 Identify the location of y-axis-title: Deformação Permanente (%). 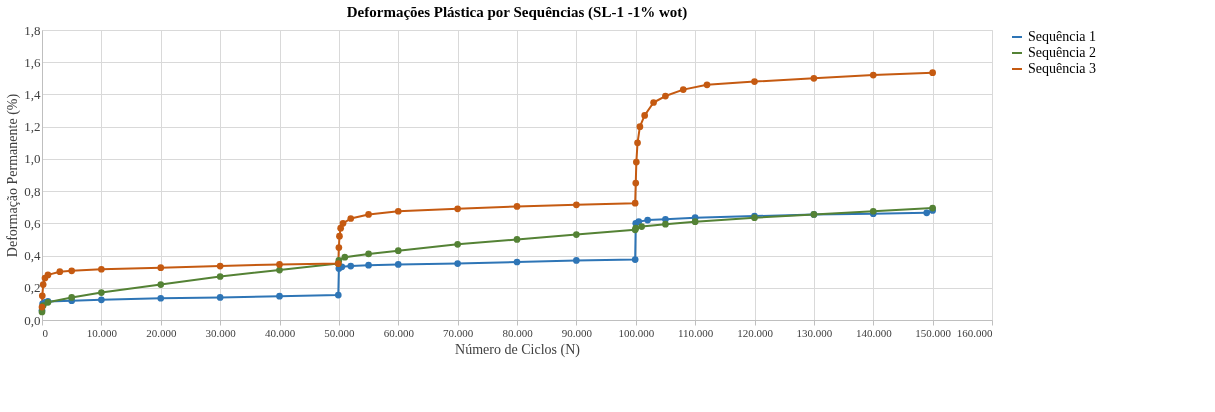
(13, 175).